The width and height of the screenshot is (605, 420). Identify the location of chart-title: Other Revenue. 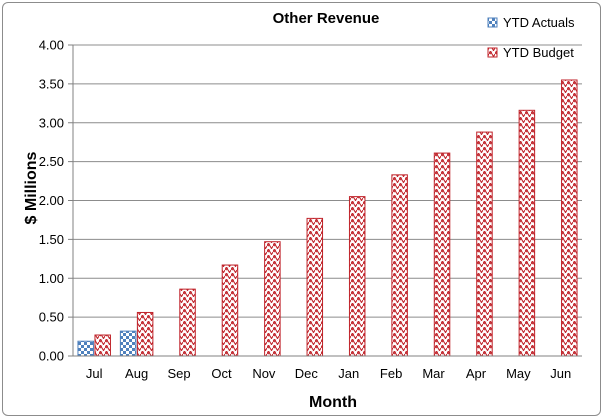
(326, 18).